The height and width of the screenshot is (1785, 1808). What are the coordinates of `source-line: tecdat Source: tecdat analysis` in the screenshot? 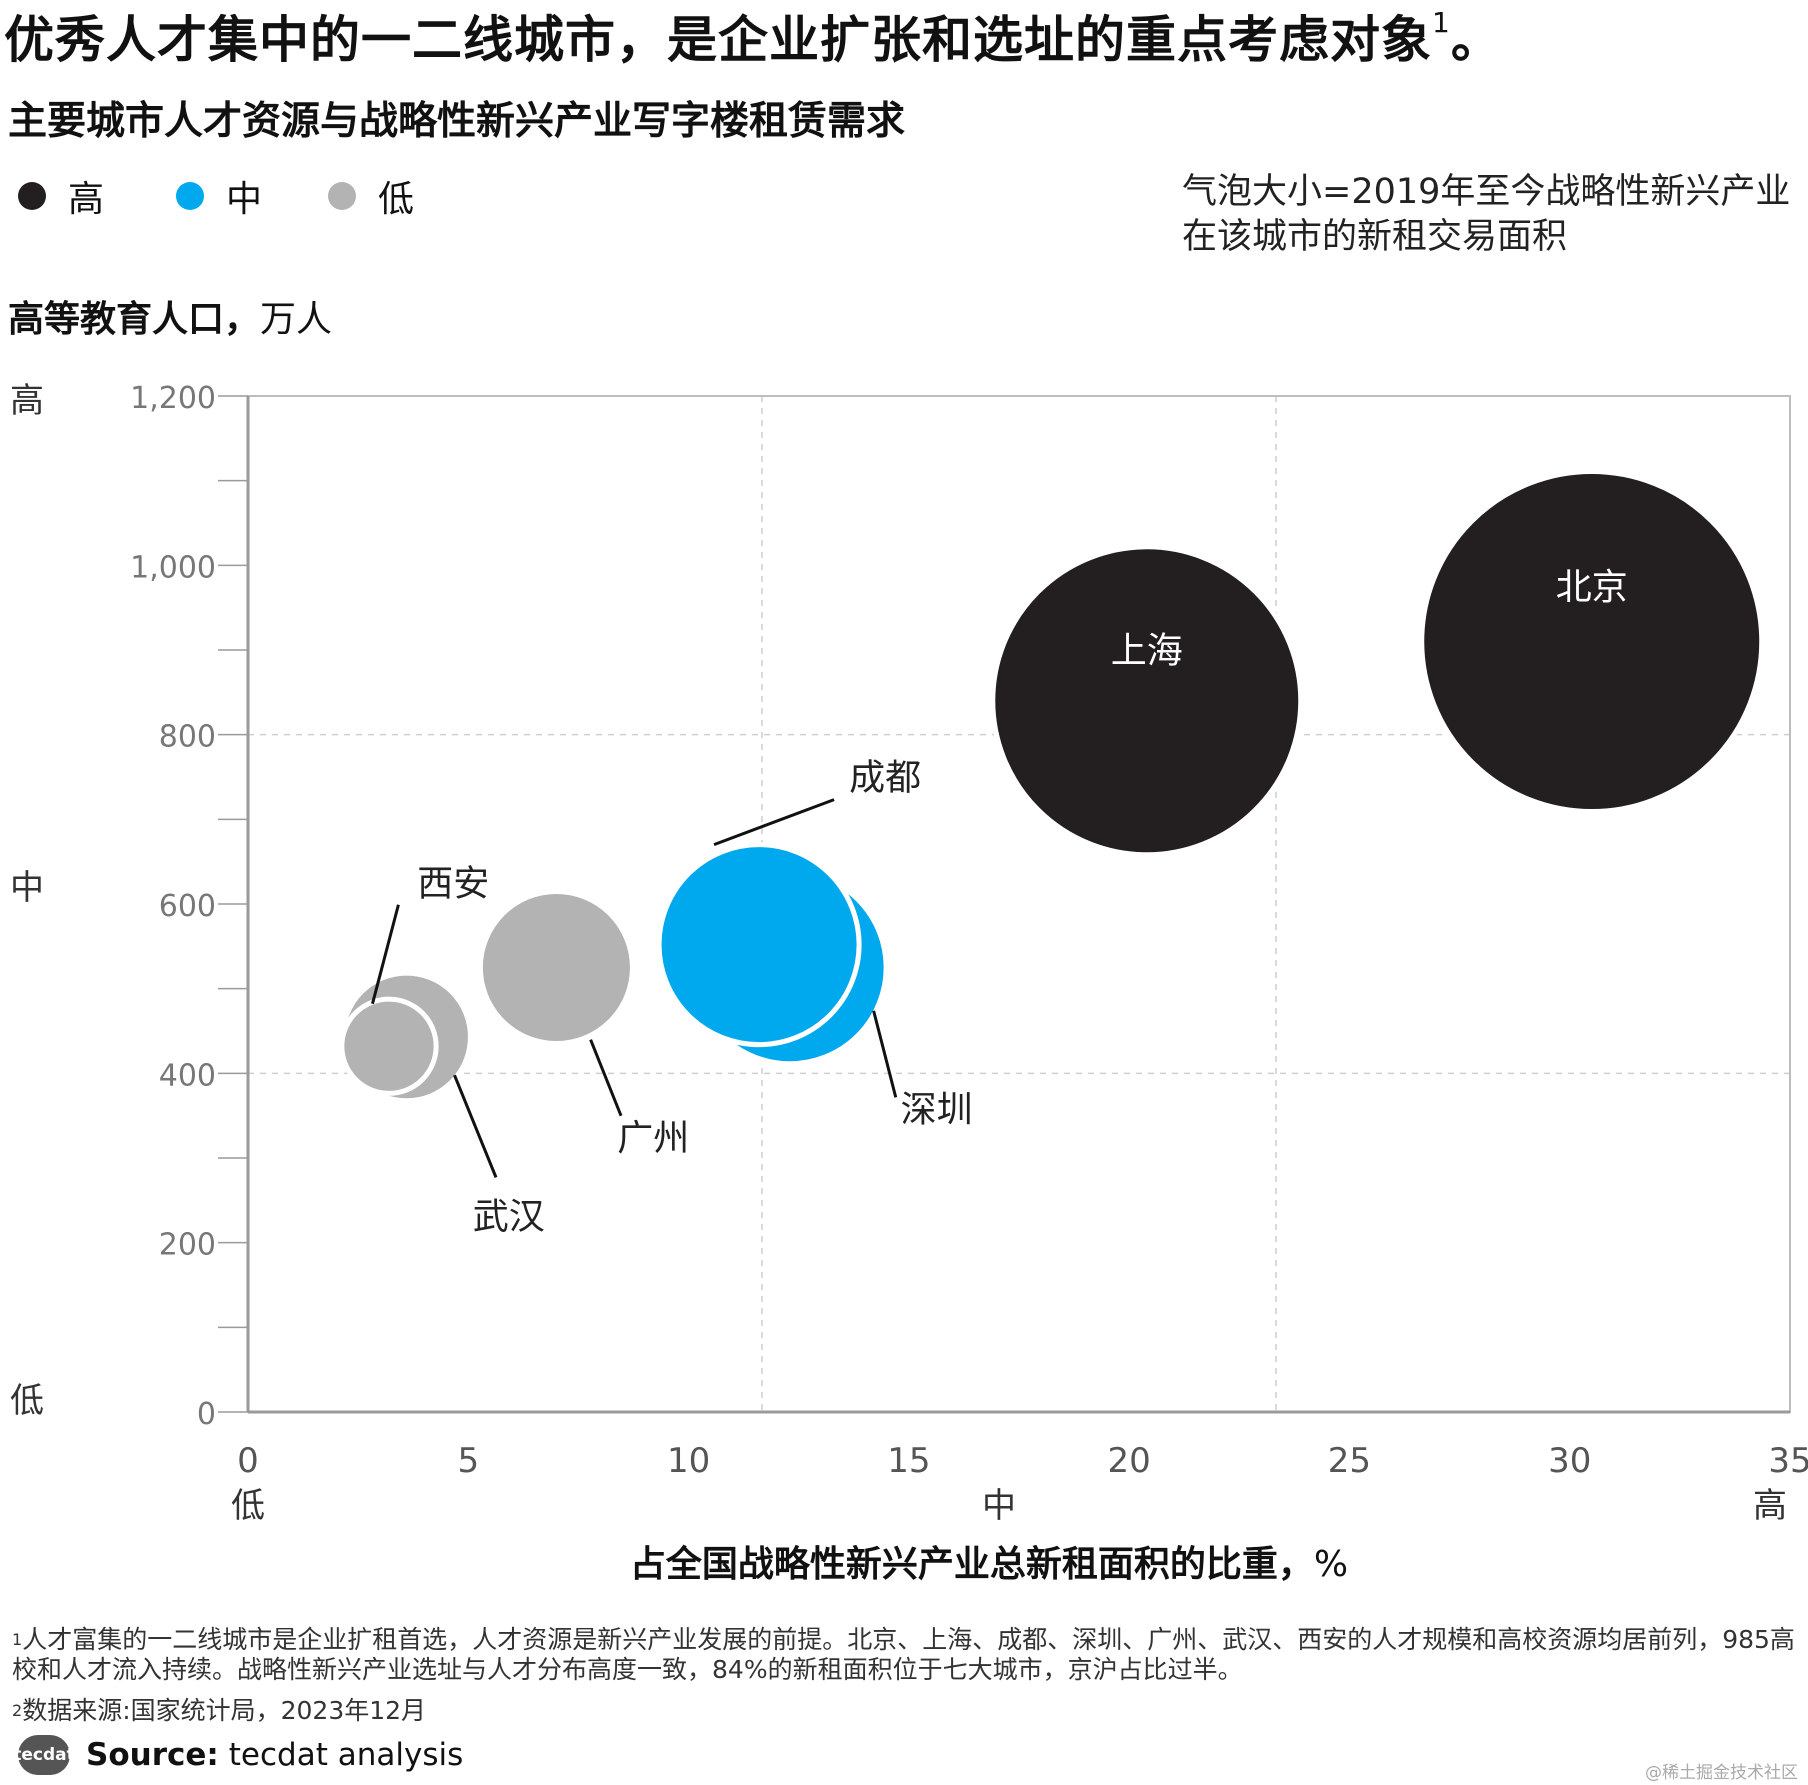 It's located at (238, 1755).